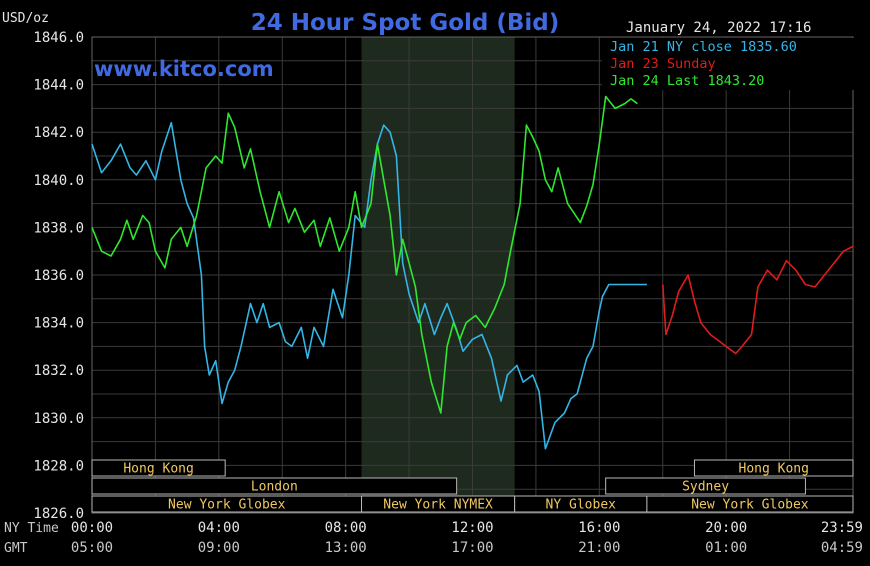 The image size is (870, 566). I want to click on chart-title: 24 Hour Spot Gold (Bid), so click(405, 23).